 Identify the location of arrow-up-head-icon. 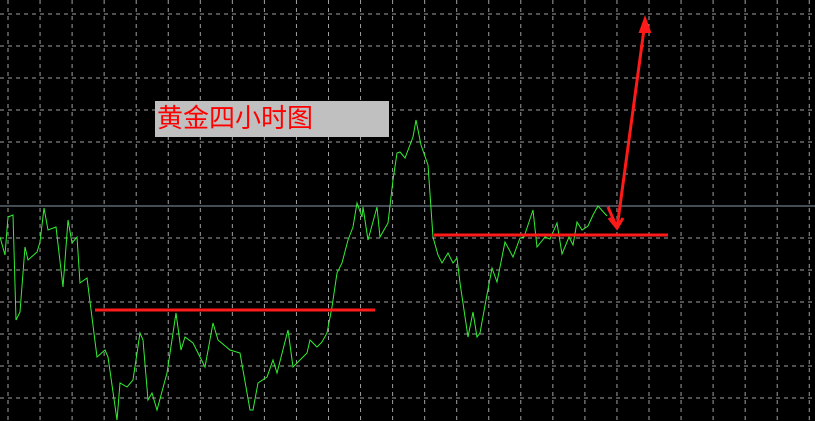
(645, 24).